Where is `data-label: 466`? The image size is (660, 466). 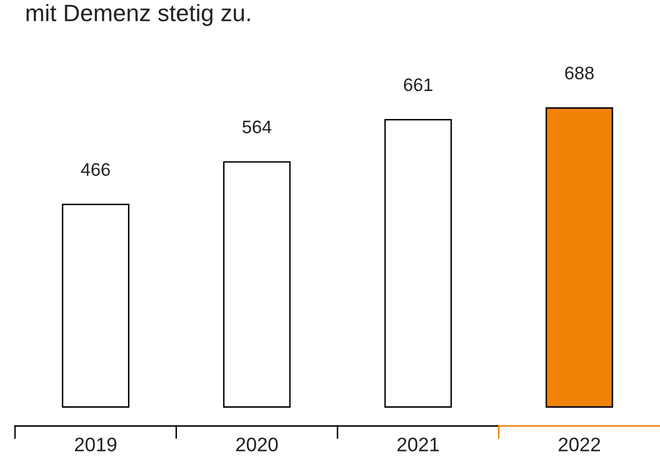 data-label: 466 is located at coordinates (95, 169).